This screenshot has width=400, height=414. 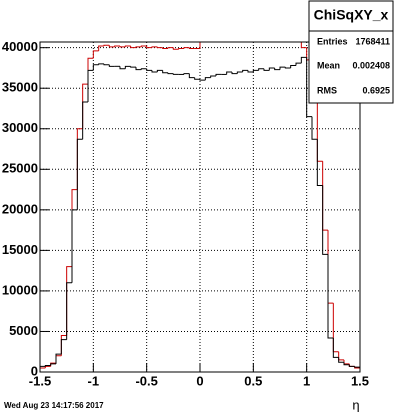 I want to click on stats-label: Entries, so click(x=332, y=41).